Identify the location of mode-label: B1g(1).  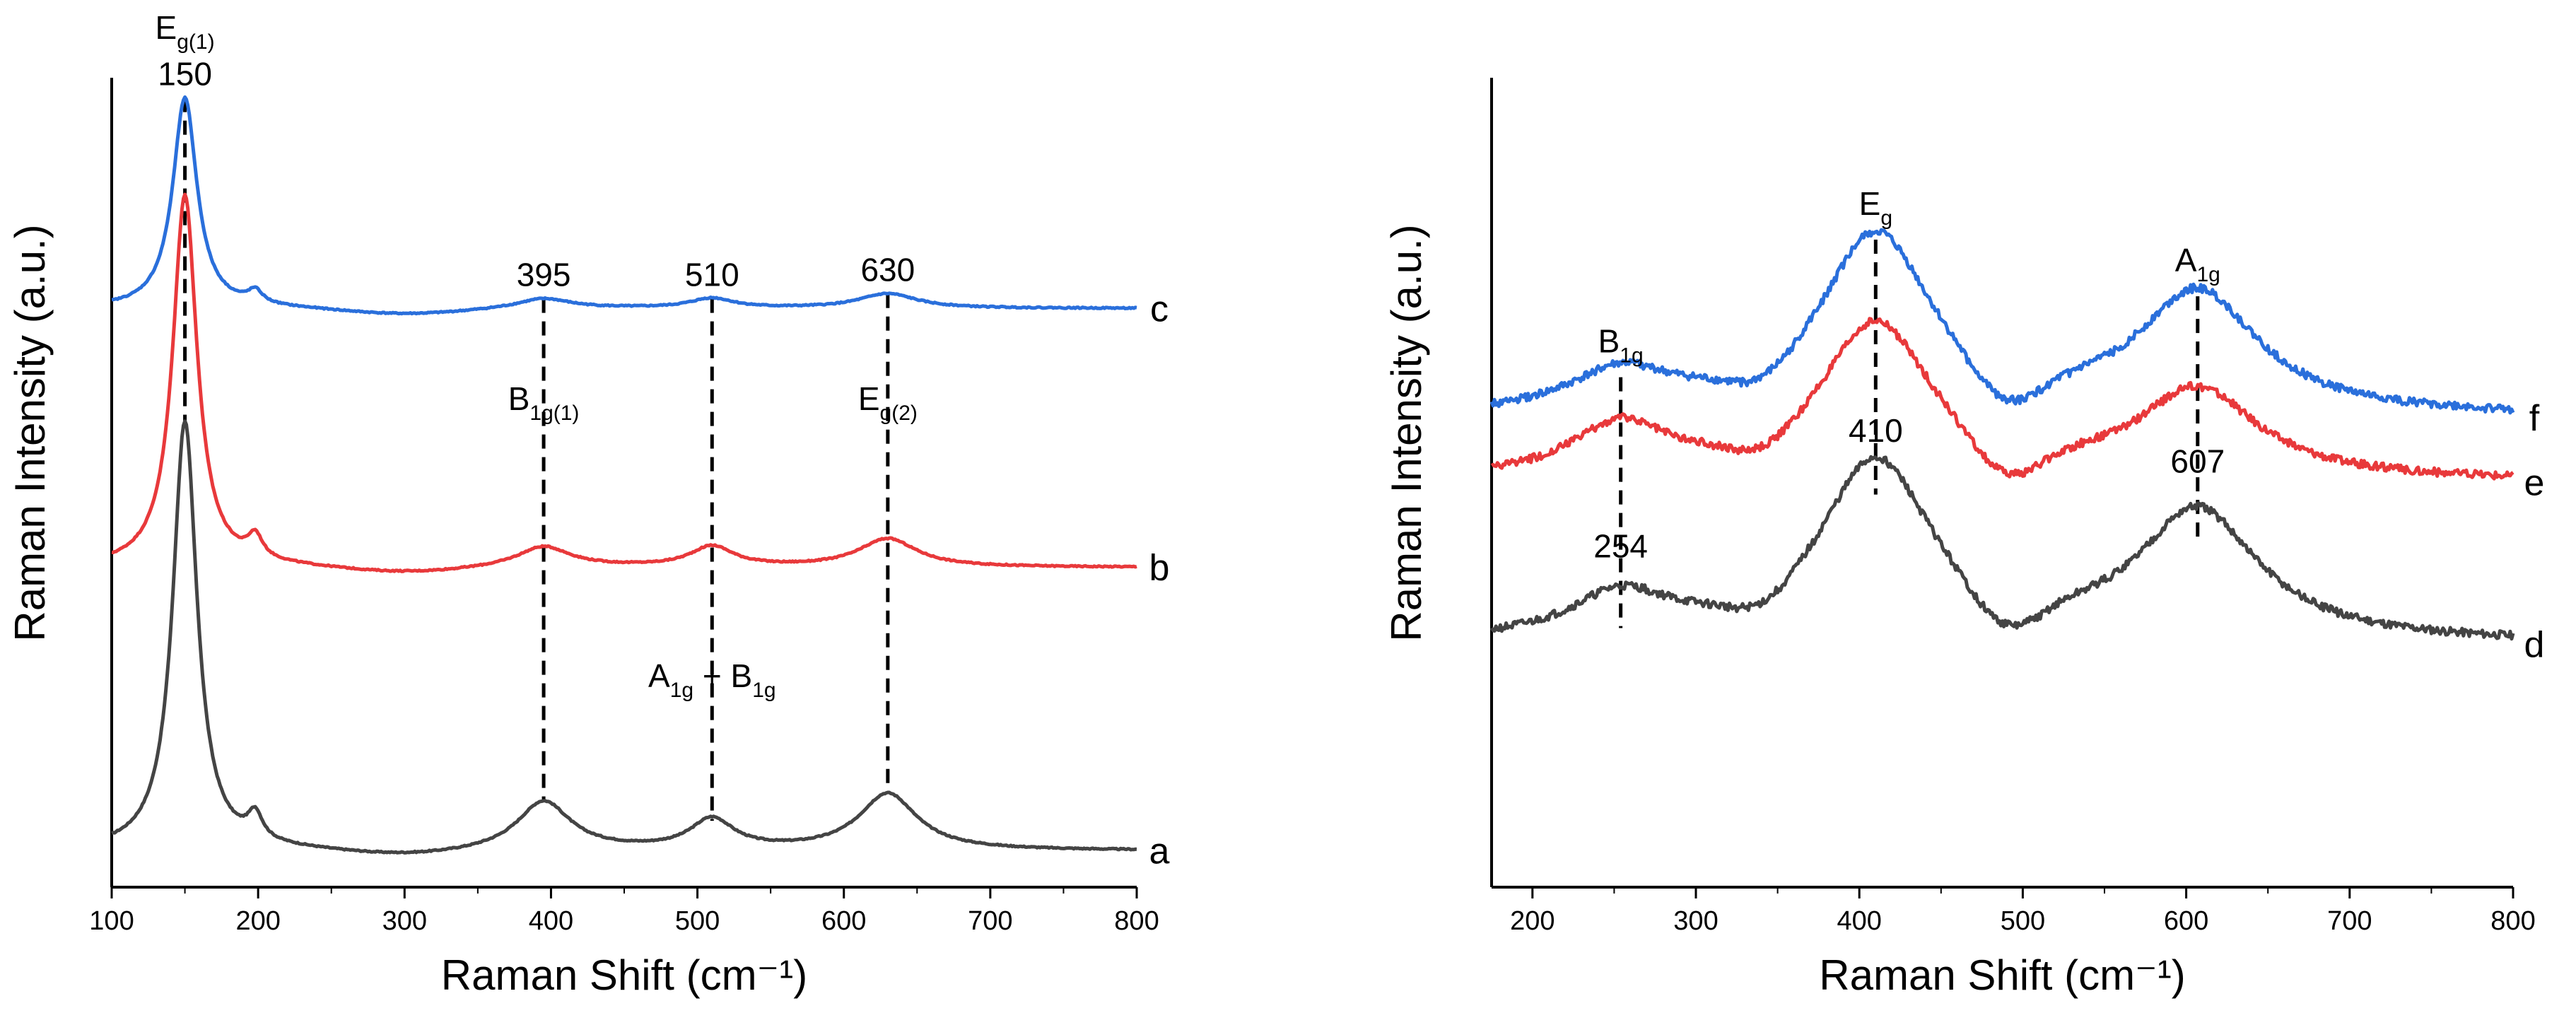
(544, 402).